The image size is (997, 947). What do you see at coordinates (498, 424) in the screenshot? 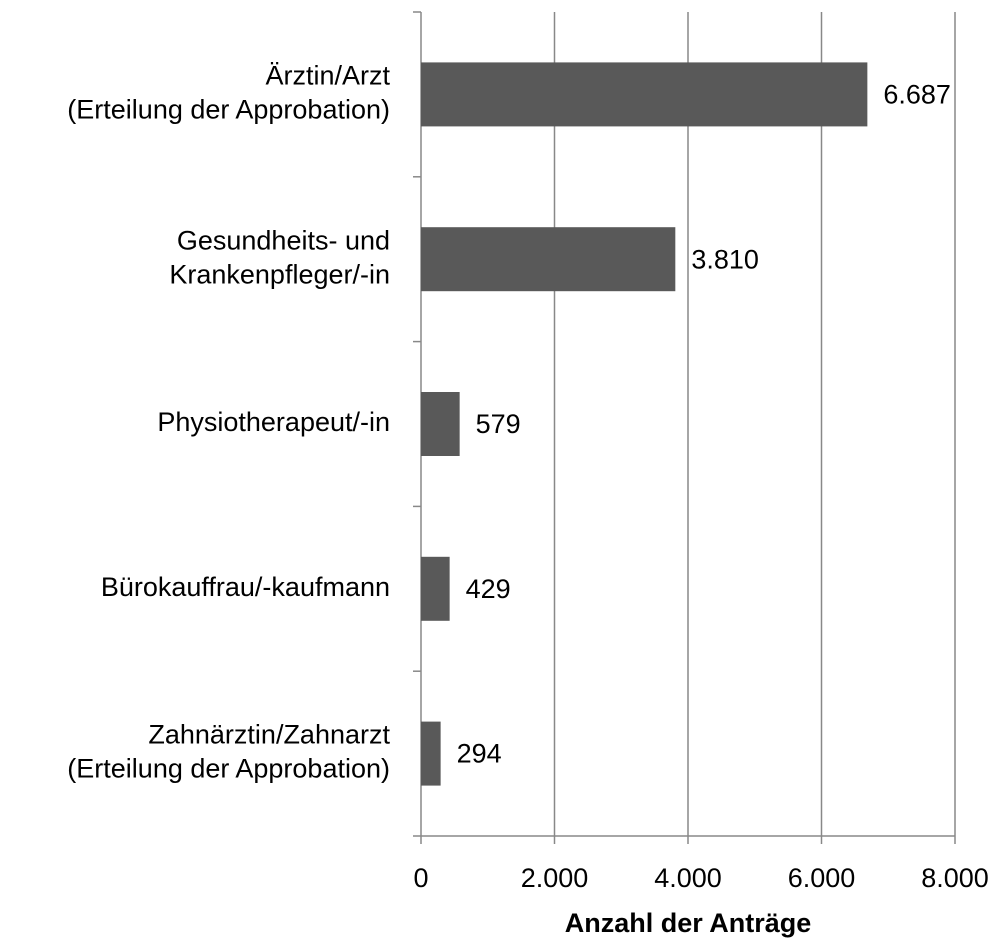
I see `value-label: 579` at bounding box center [498, 424].